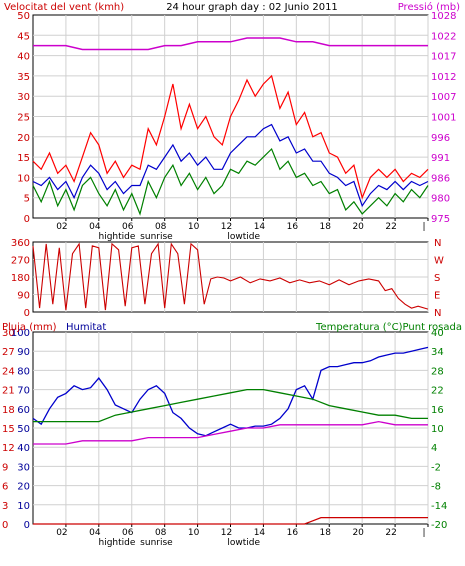 Image resolution: width=465 pixels, height=566 pixels. What do you see at coordinates (156, 237) in the screenshot?
I see `wind-annotation: sunrise` at bounding box center [156, 237].